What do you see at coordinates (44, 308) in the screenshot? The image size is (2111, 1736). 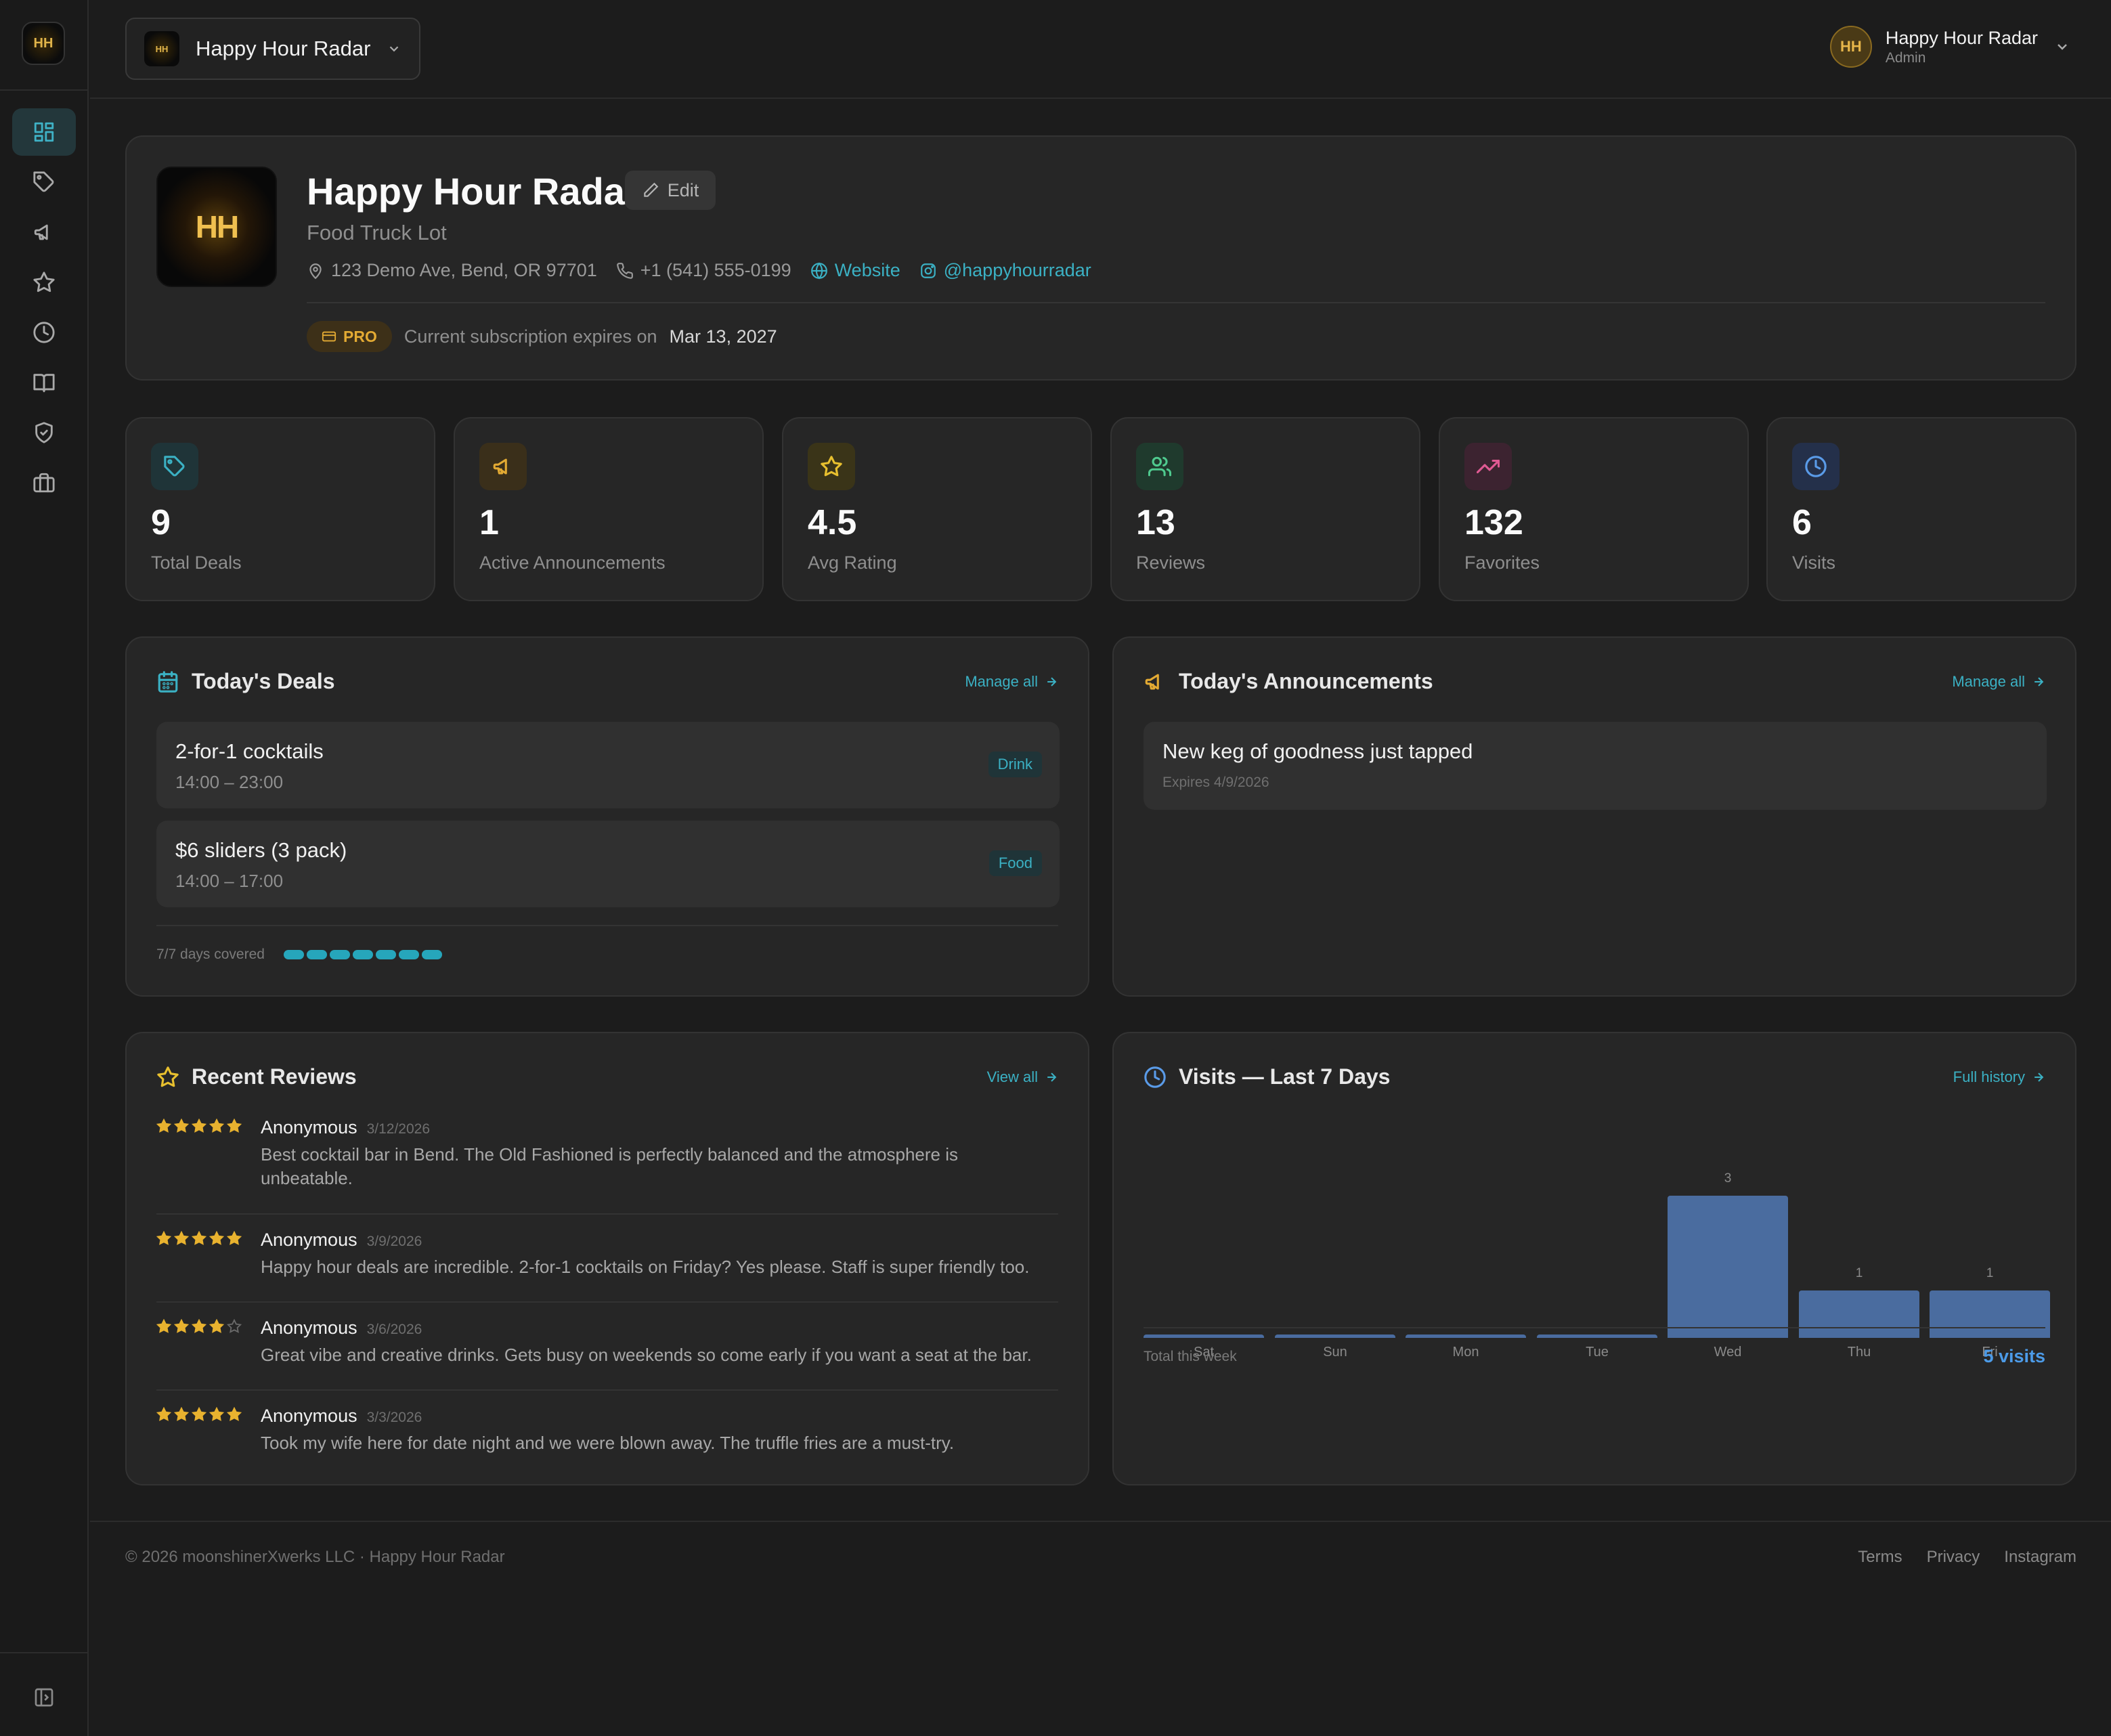 I see `sidebar-nav` at bounding box center [44, 308].